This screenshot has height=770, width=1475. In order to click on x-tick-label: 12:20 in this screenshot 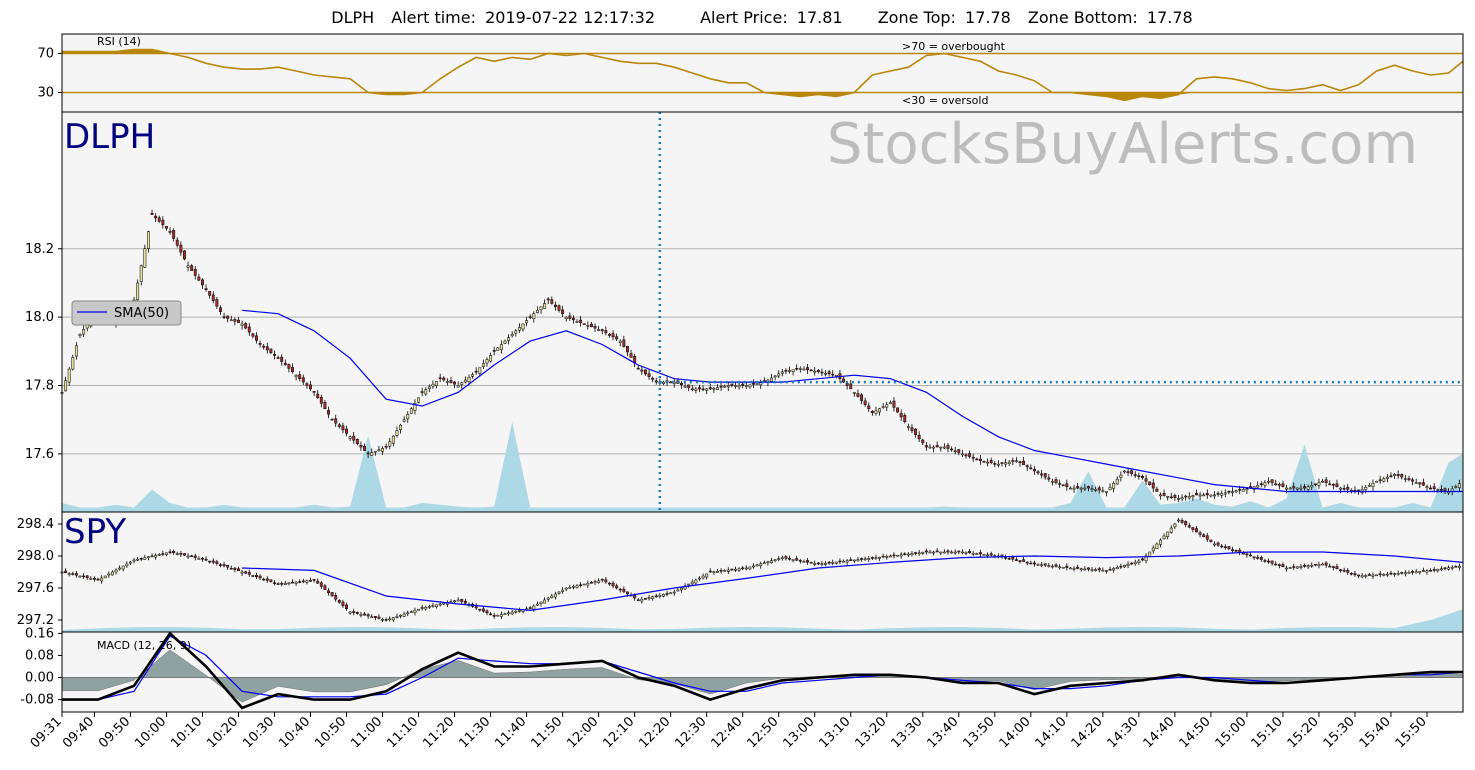, I will do `click(654, 732)`.